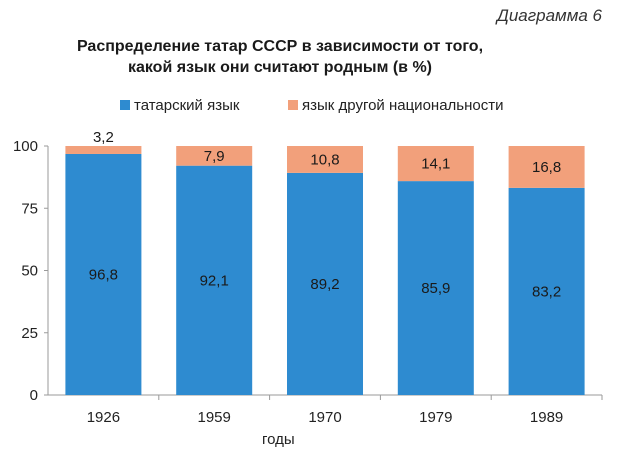 This screenshot has height=451, width=620. I want to click on data-label-1959-series-2: 7,9, so click(214, 156).